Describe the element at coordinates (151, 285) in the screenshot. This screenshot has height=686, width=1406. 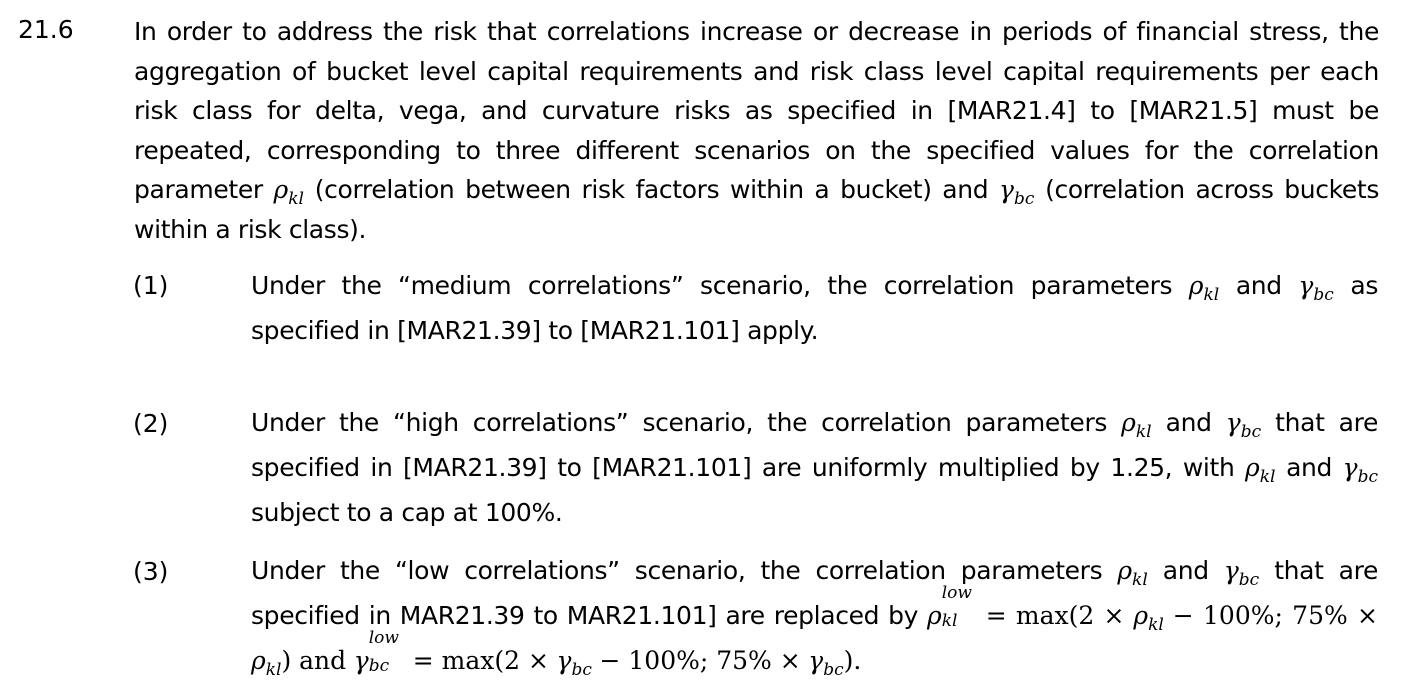
I see `list-item-number: (1)` at that location.